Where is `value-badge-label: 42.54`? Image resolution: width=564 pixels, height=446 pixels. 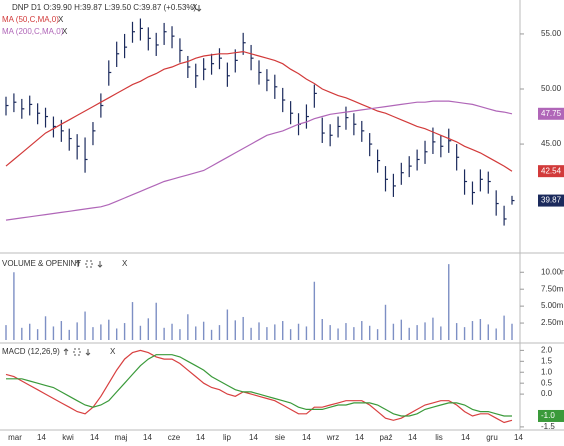 value-badge-label: 42.54 is located at coordinates (551, 170).